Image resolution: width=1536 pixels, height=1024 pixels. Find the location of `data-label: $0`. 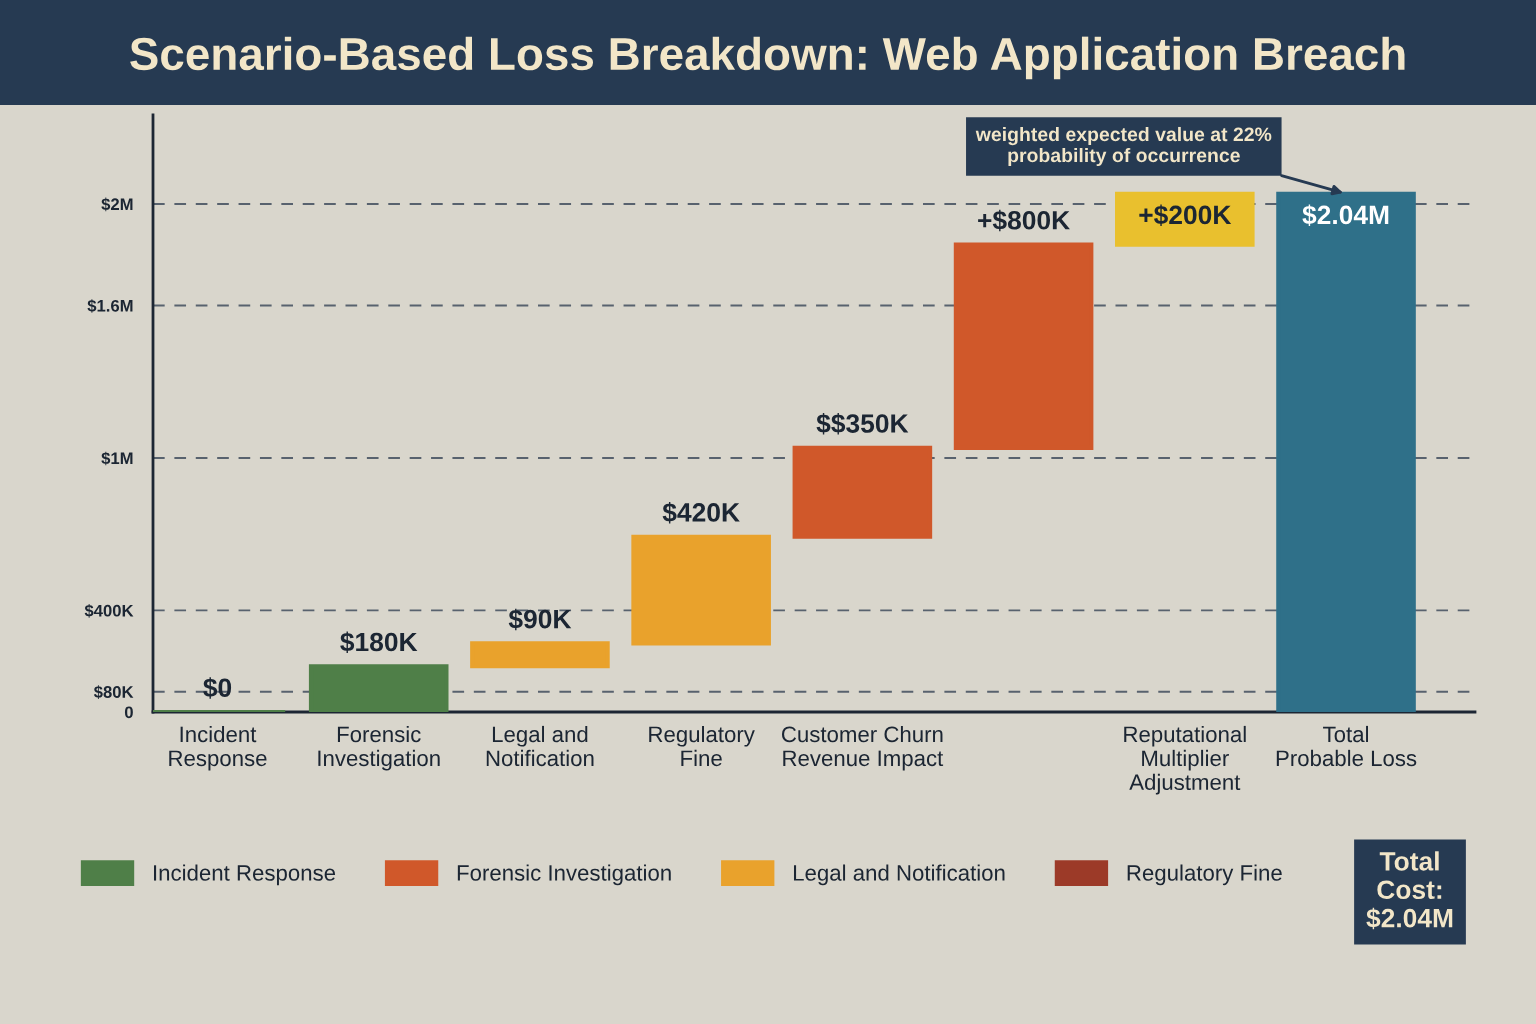

data-label: $0 is located at coordinates (217, 688).